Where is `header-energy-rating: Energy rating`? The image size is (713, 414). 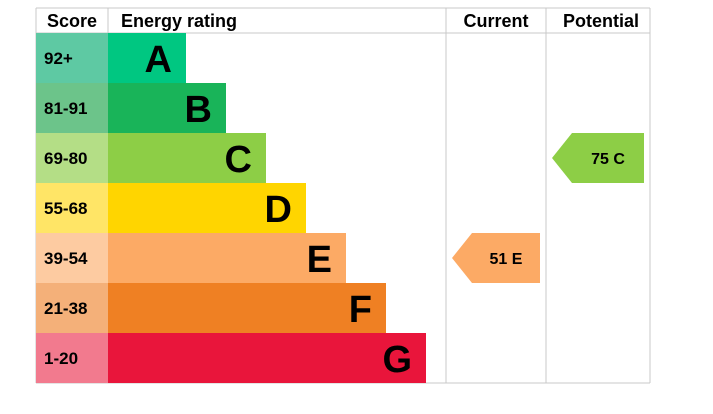
header-energy-rating: Energy rating is located at coordinates (179, 21).